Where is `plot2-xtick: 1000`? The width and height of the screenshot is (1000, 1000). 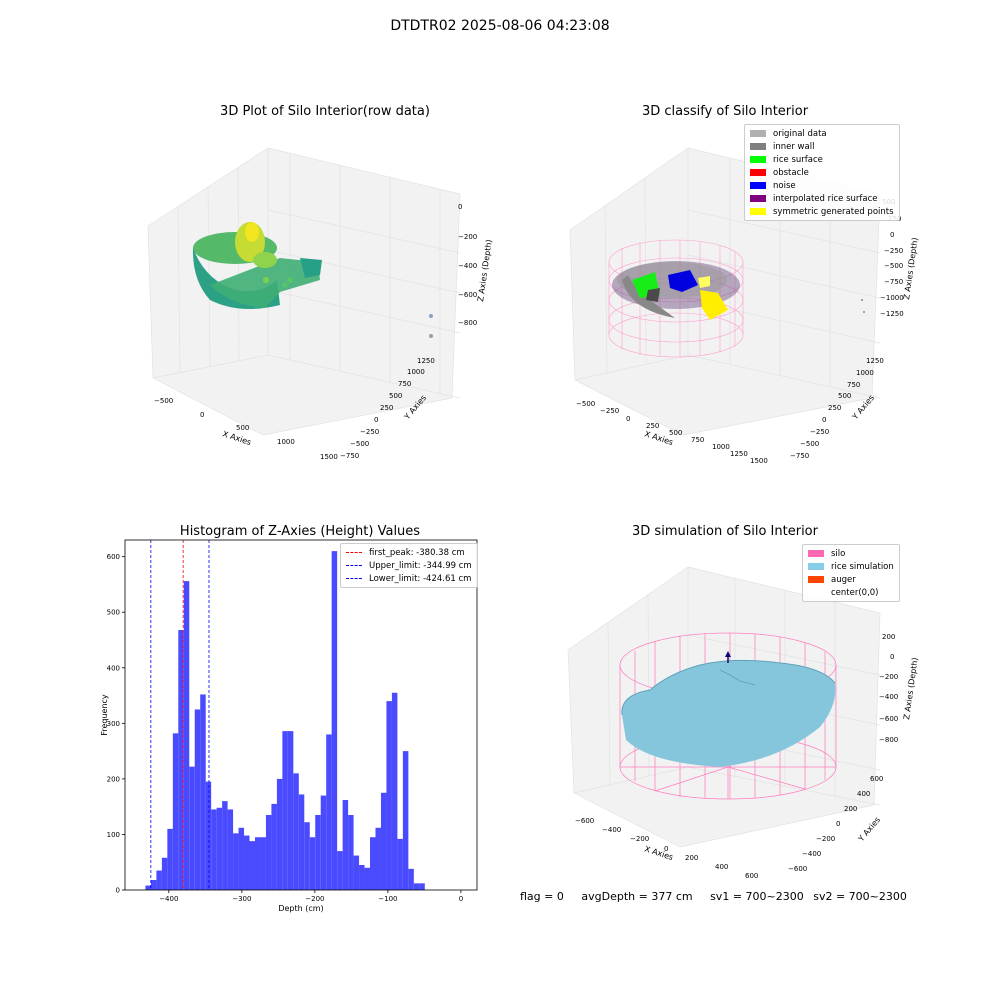
plot2-xtick: 1000 is located at coordinates (721, 447).